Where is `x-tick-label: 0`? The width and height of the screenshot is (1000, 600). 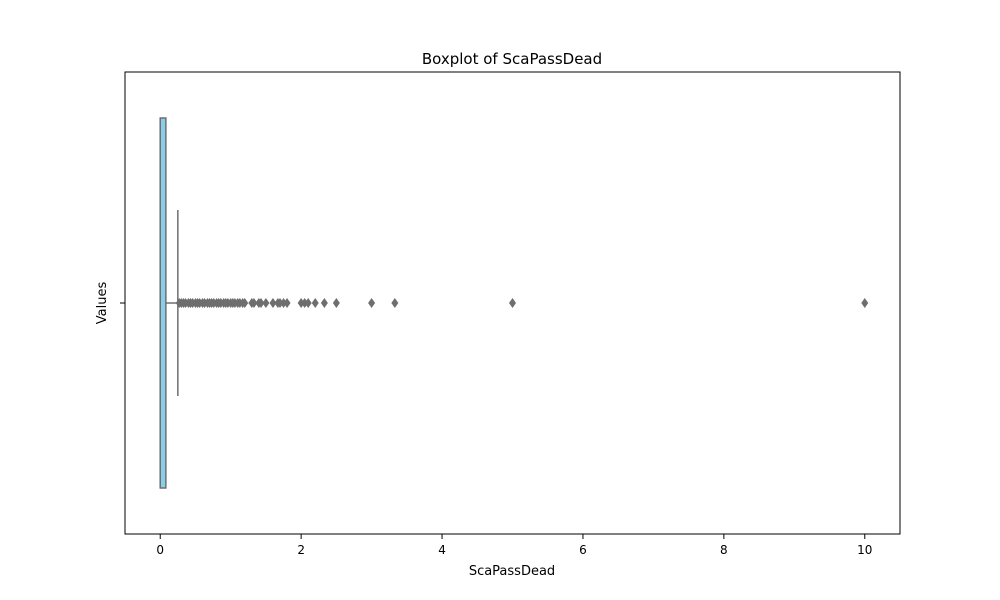 x-tick-label: 0 is located at coordinates (160, 550).